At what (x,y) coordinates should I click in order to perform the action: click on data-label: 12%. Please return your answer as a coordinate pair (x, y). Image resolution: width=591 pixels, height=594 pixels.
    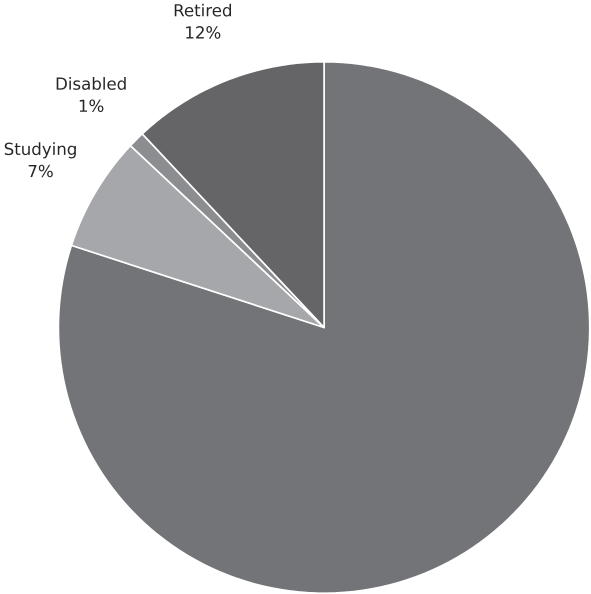
    Looking at the image, I should click on (203, 32).